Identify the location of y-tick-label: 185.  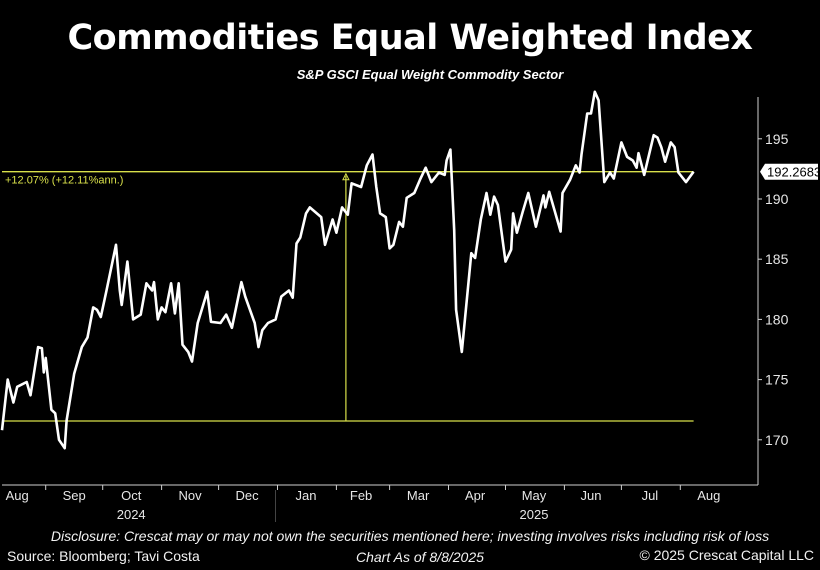
(777, 259).